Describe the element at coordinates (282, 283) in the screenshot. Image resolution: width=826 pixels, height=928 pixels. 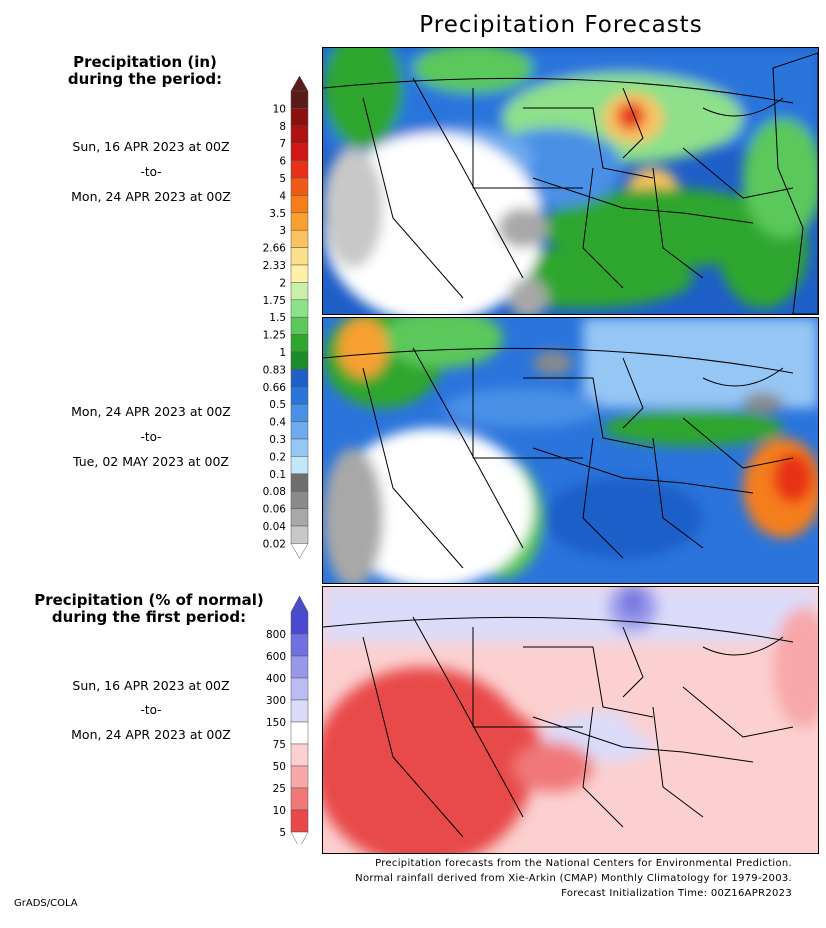
I see `precip-colorbar-tick-label: 2` at that location.